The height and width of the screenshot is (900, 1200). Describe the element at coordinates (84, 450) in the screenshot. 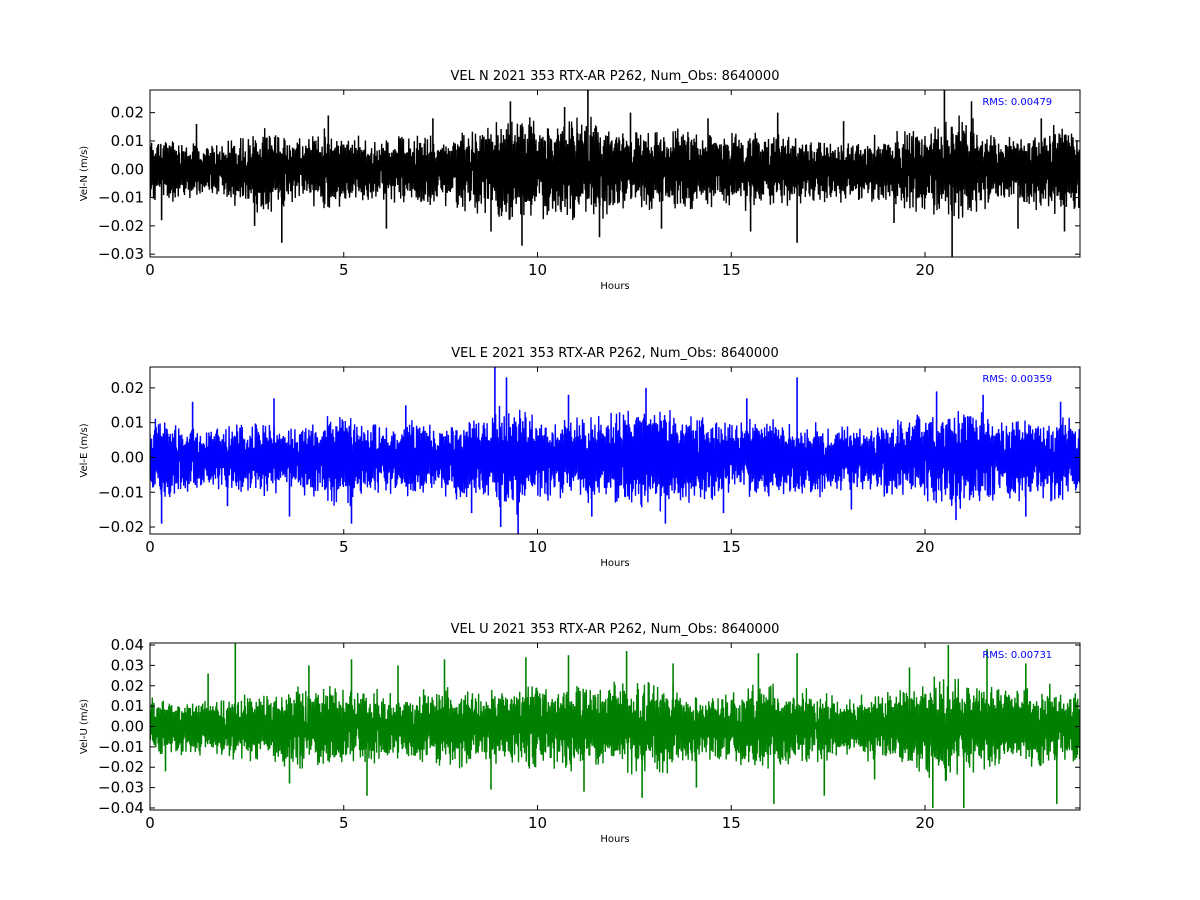

I see `y-axis-label: Vel-E (m/s)` at that location.